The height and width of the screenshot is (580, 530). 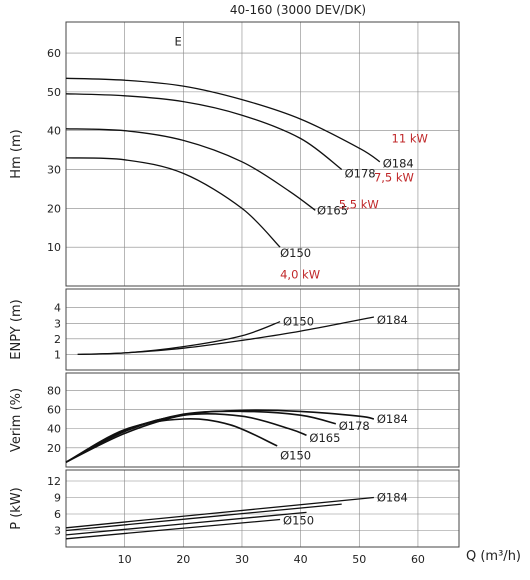 What do you see at coordinates (57, 514) in the screenshot?
I see `y-tick-label: 6` at bounding box center [57, 514].